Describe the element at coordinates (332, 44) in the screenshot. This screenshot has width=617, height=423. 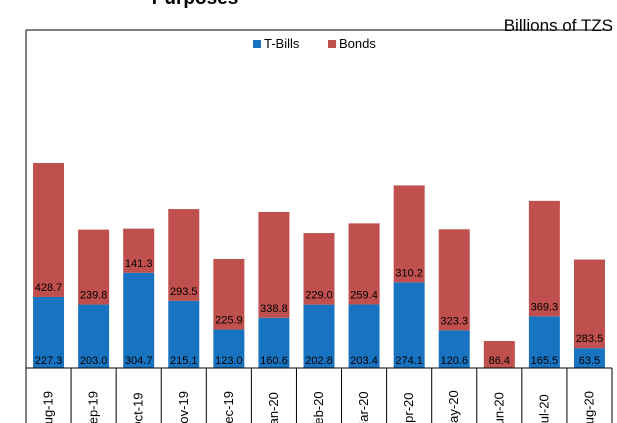
I see `legend-swatch-bonds` at that location.